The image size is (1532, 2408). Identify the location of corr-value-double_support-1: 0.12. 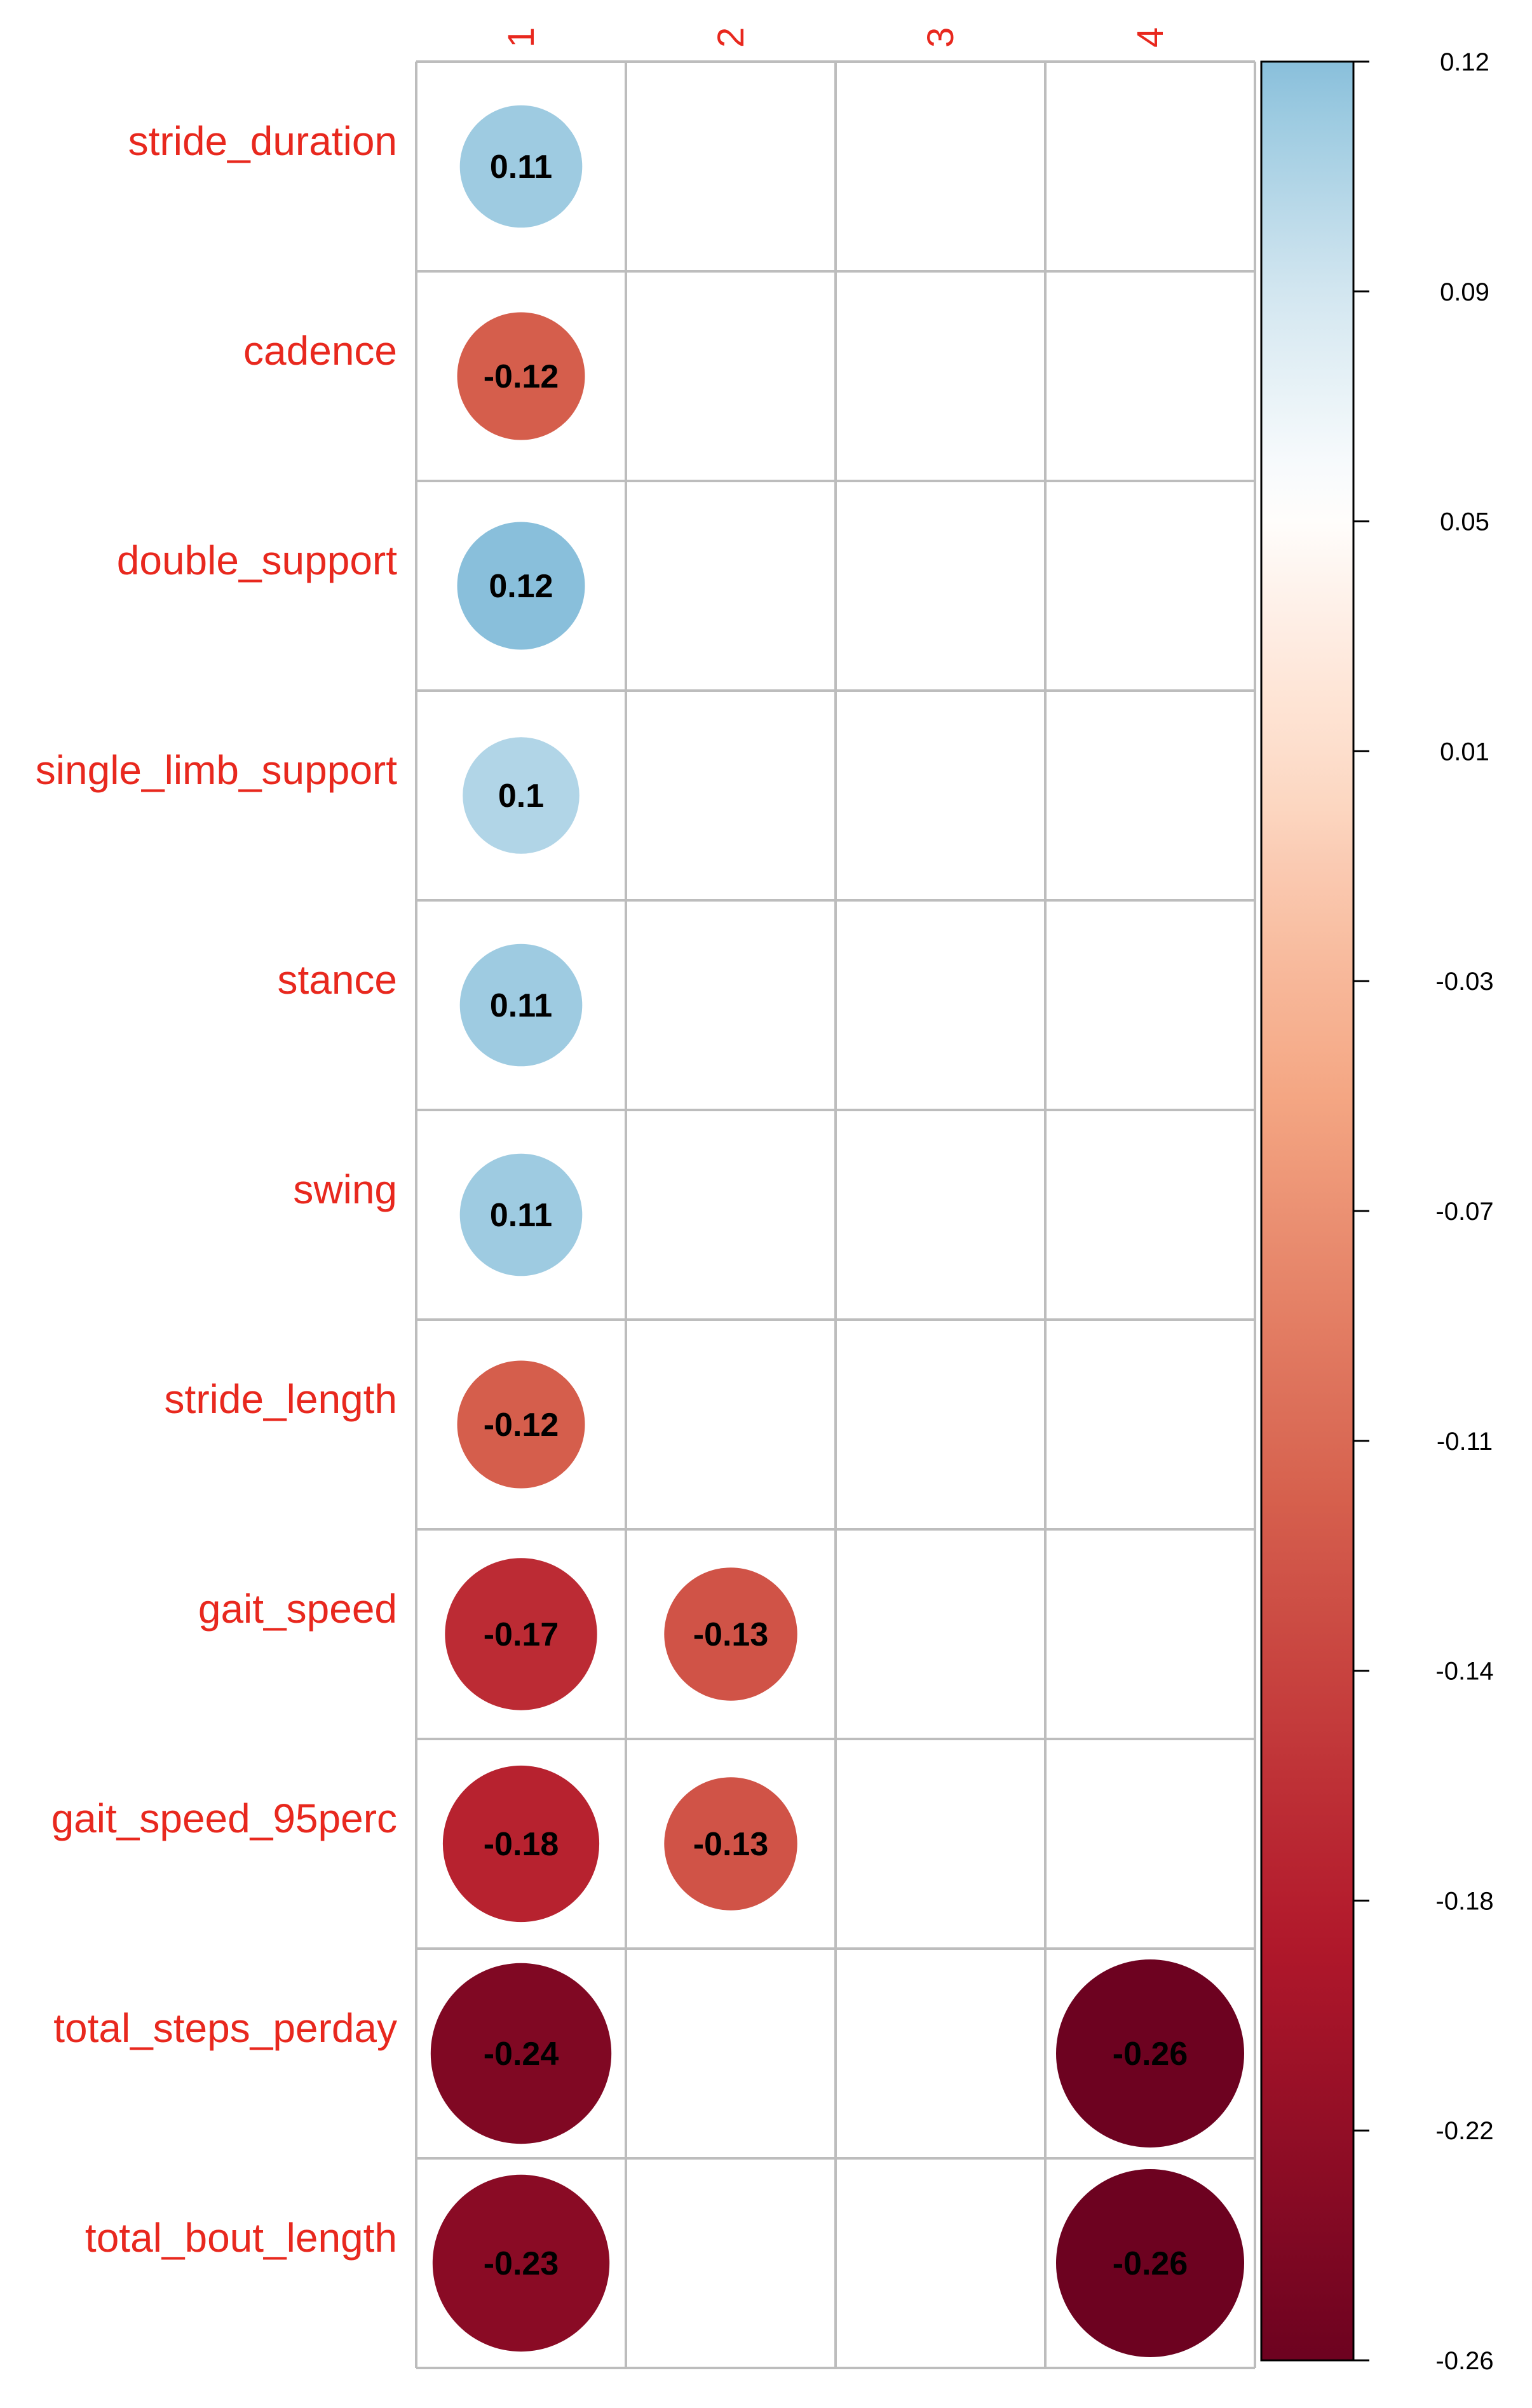
(521, 586).